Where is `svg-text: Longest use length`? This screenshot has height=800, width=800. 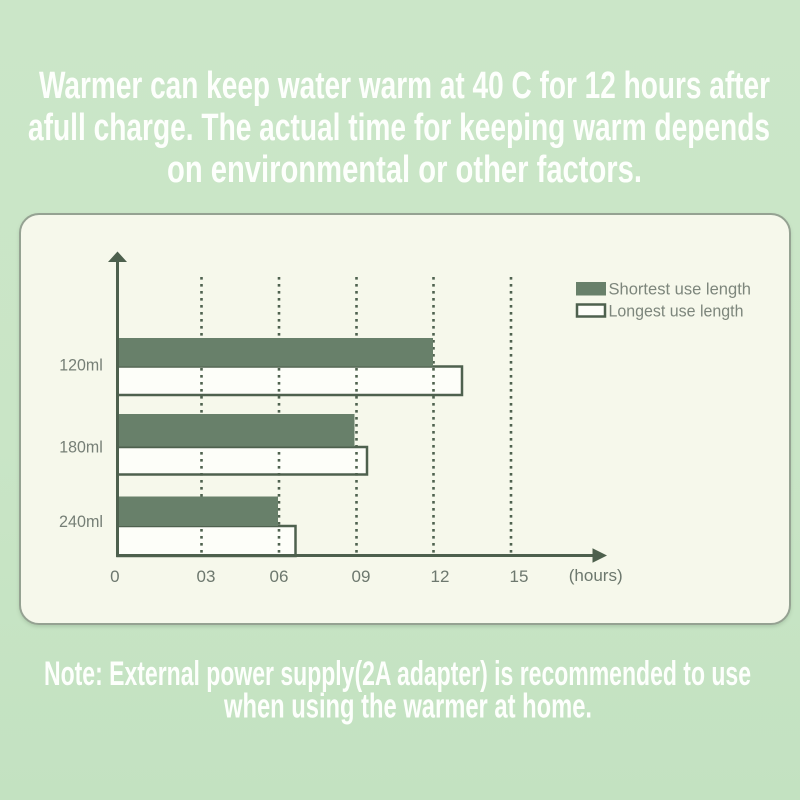
svg-text: Longest use length is located at coordinates (676, 312).